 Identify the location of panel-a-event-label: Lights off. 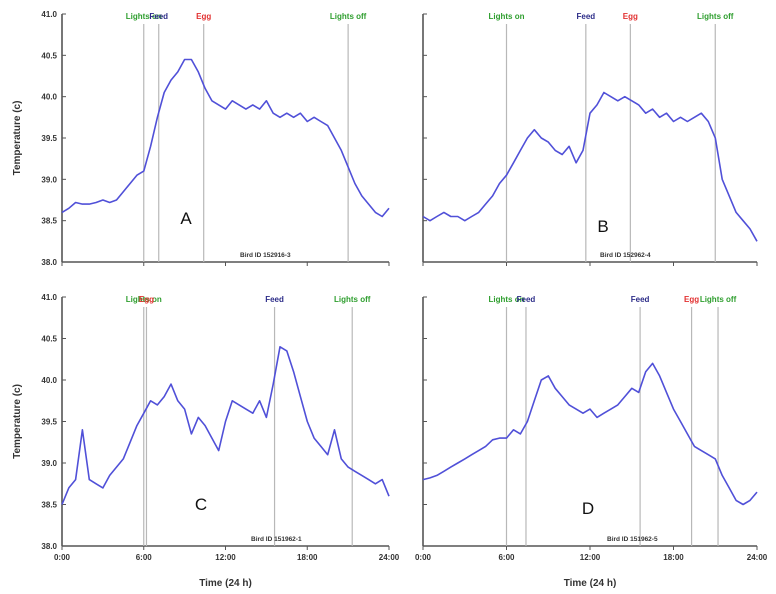
(348, 16).